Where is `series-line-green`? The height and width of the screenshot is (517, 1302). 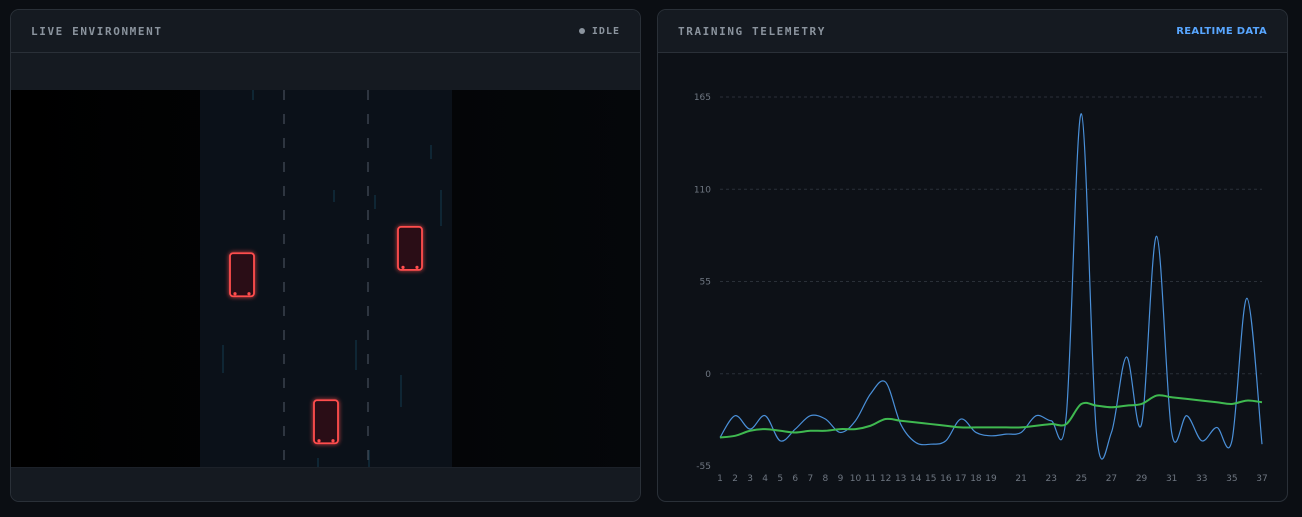
series-line-green is located at coordinates (991, 416).